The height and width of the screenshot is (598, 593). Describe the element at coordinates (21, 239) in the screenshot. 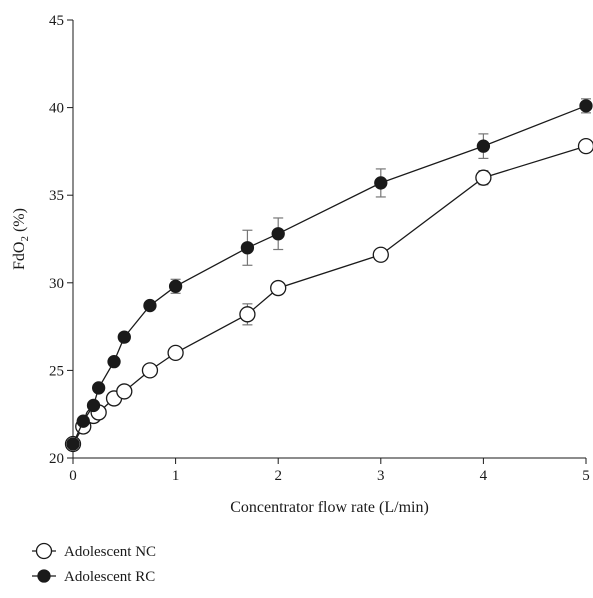

I see `y-axis-title: FdO2 (%)` at that location.